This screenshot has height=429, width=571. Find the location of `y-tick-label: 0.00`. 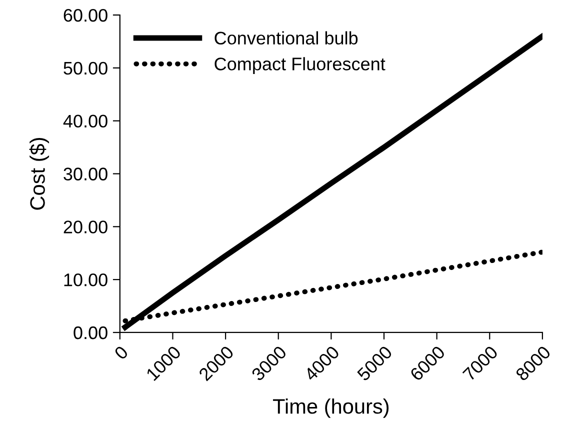

y-tick-label: 0.00 is located at coordinates (91, 333).